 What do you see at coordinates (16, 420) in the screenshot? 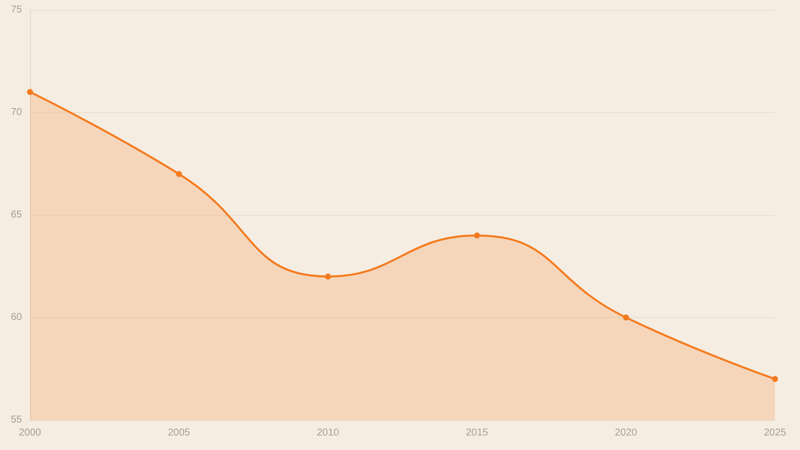
I see `y-tick-label: 55` at bounding box center [16, 420].